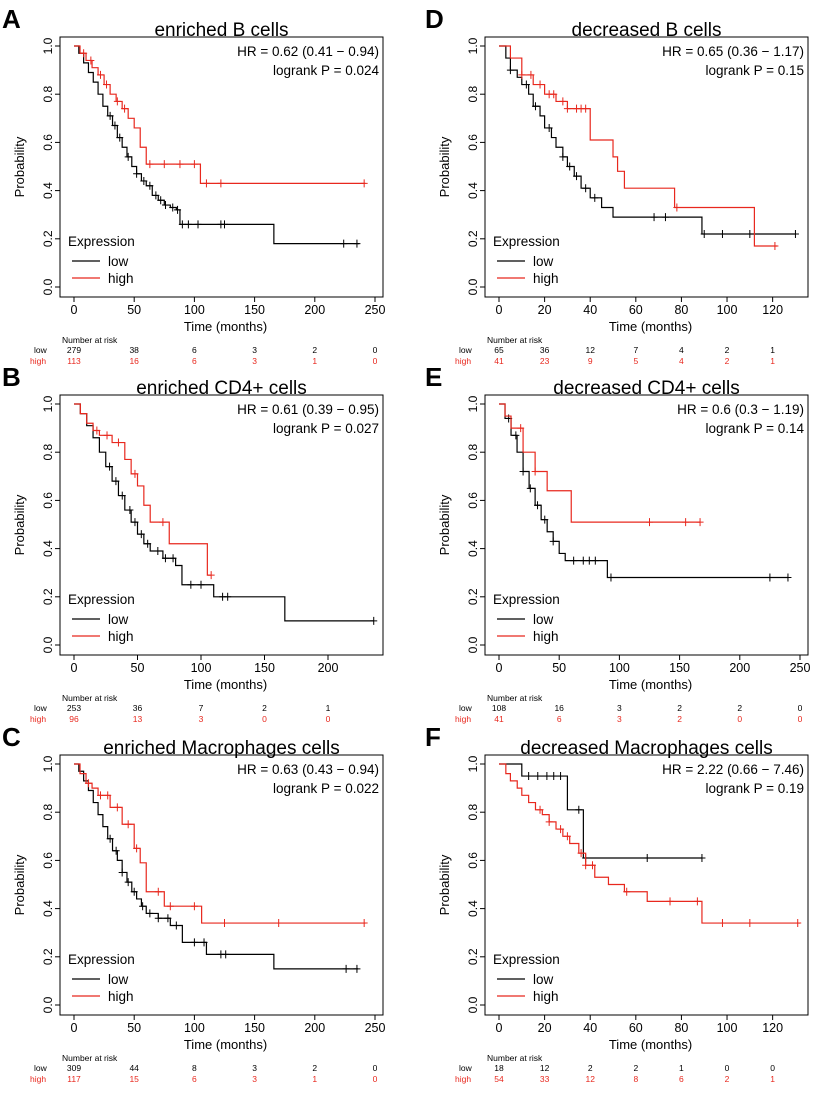 The height and width of the screenshot is (1099, 827). Describe the element at coordinates (646, 748) in the screenshot. I see `chart-title: decreased Macrophages cells` at that location.